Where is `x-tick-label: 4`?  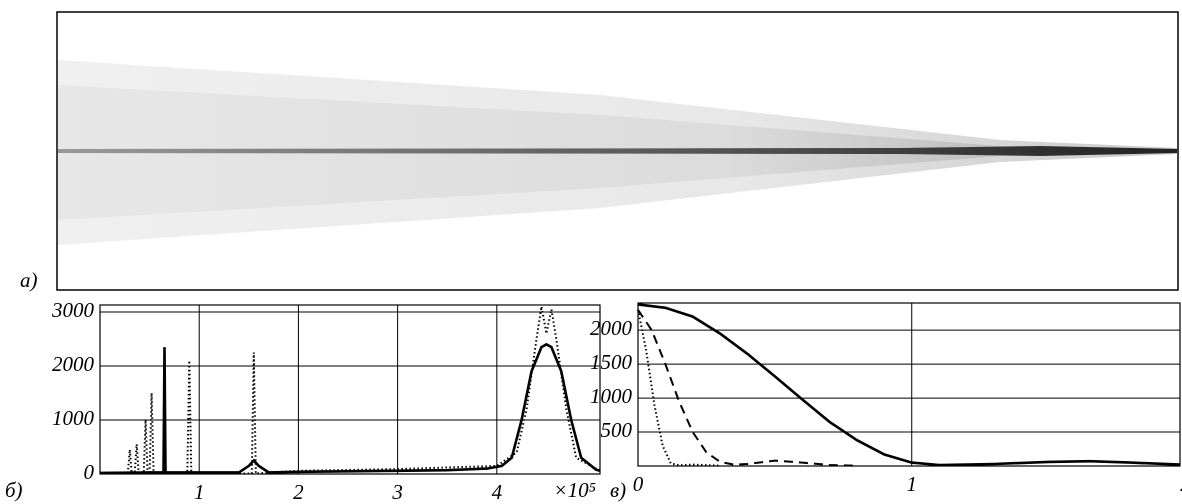 x-tick-label: 4 is located at coordinates (497, 492).